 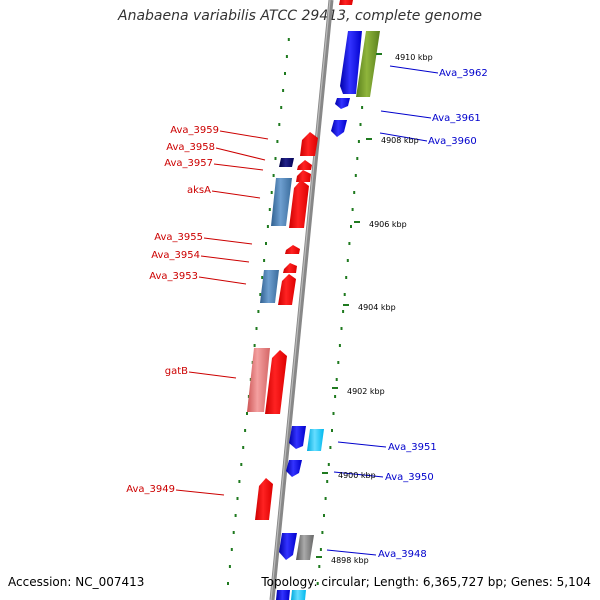 I want to click on gene-ava-3957b-shape, so click(x=303, y=176).